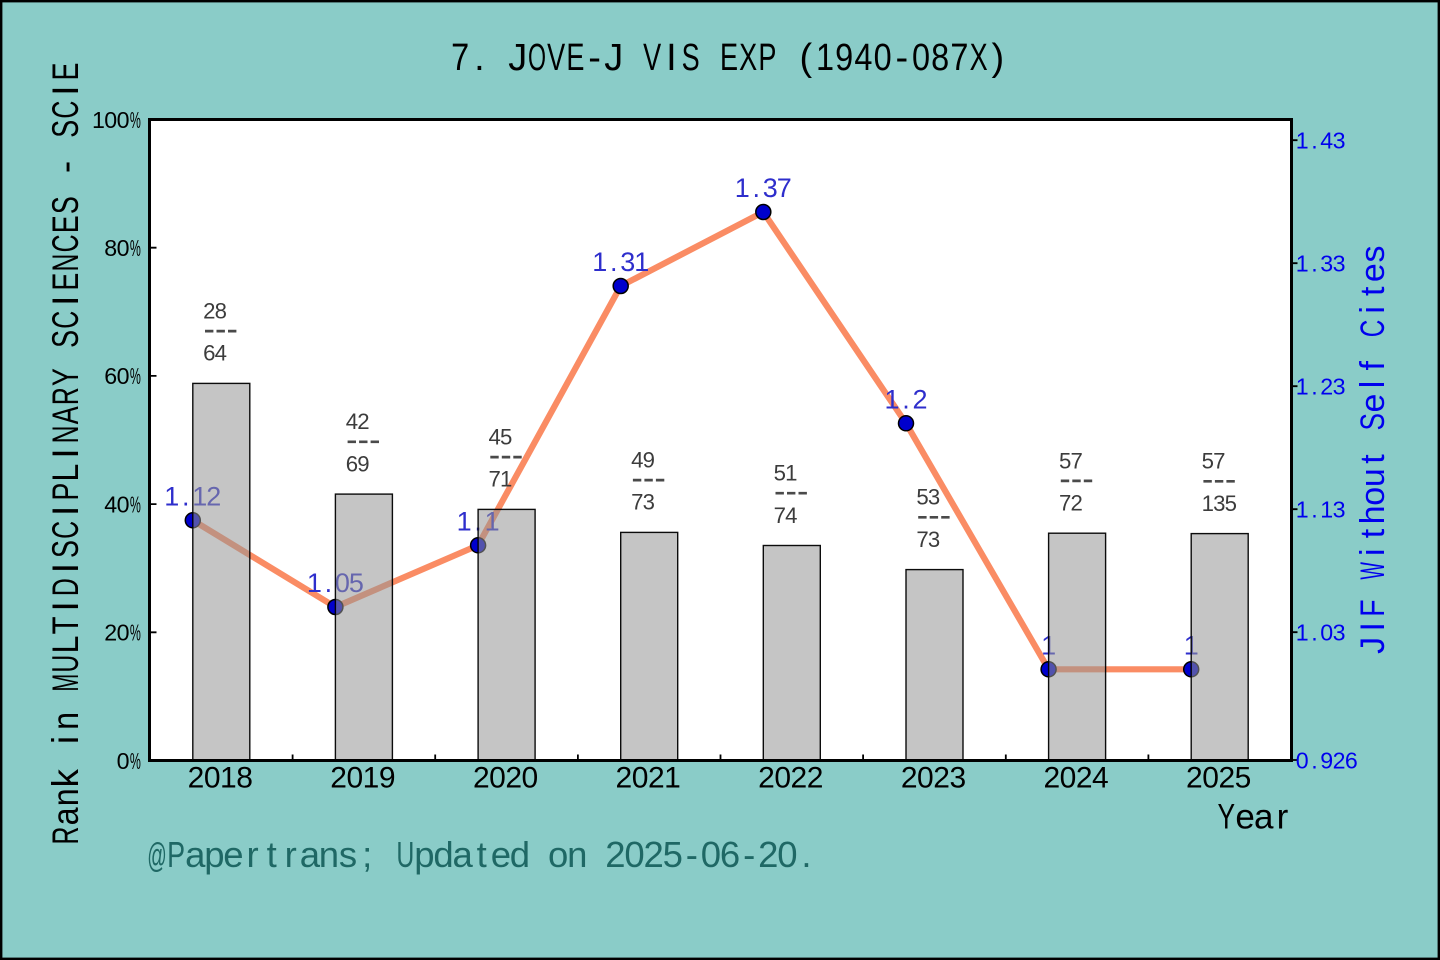  What do you see at coordinates (790, 778) in the screenshot?
I see `svg-text: 2022` at bounding box center [790, 778].